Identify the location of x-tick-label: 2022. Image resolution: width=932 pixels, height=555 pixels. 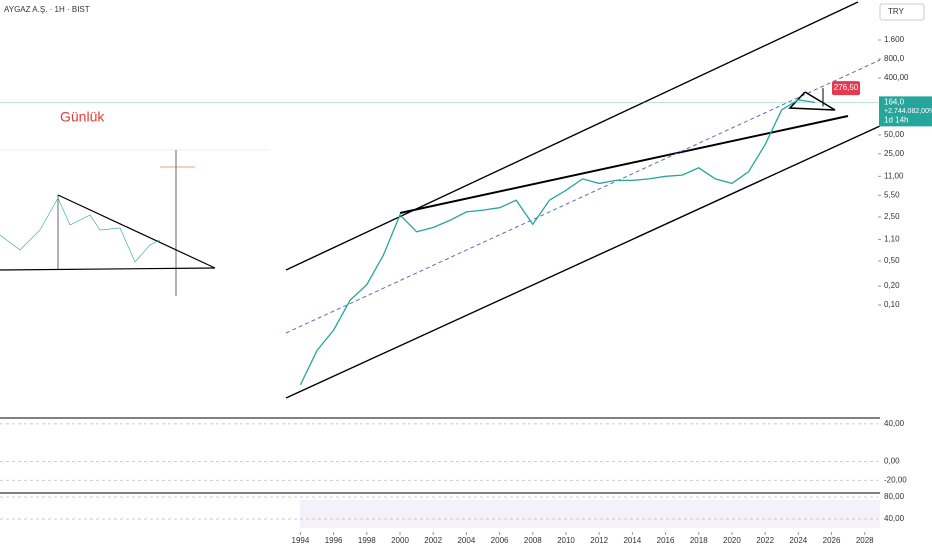
(765, 540).